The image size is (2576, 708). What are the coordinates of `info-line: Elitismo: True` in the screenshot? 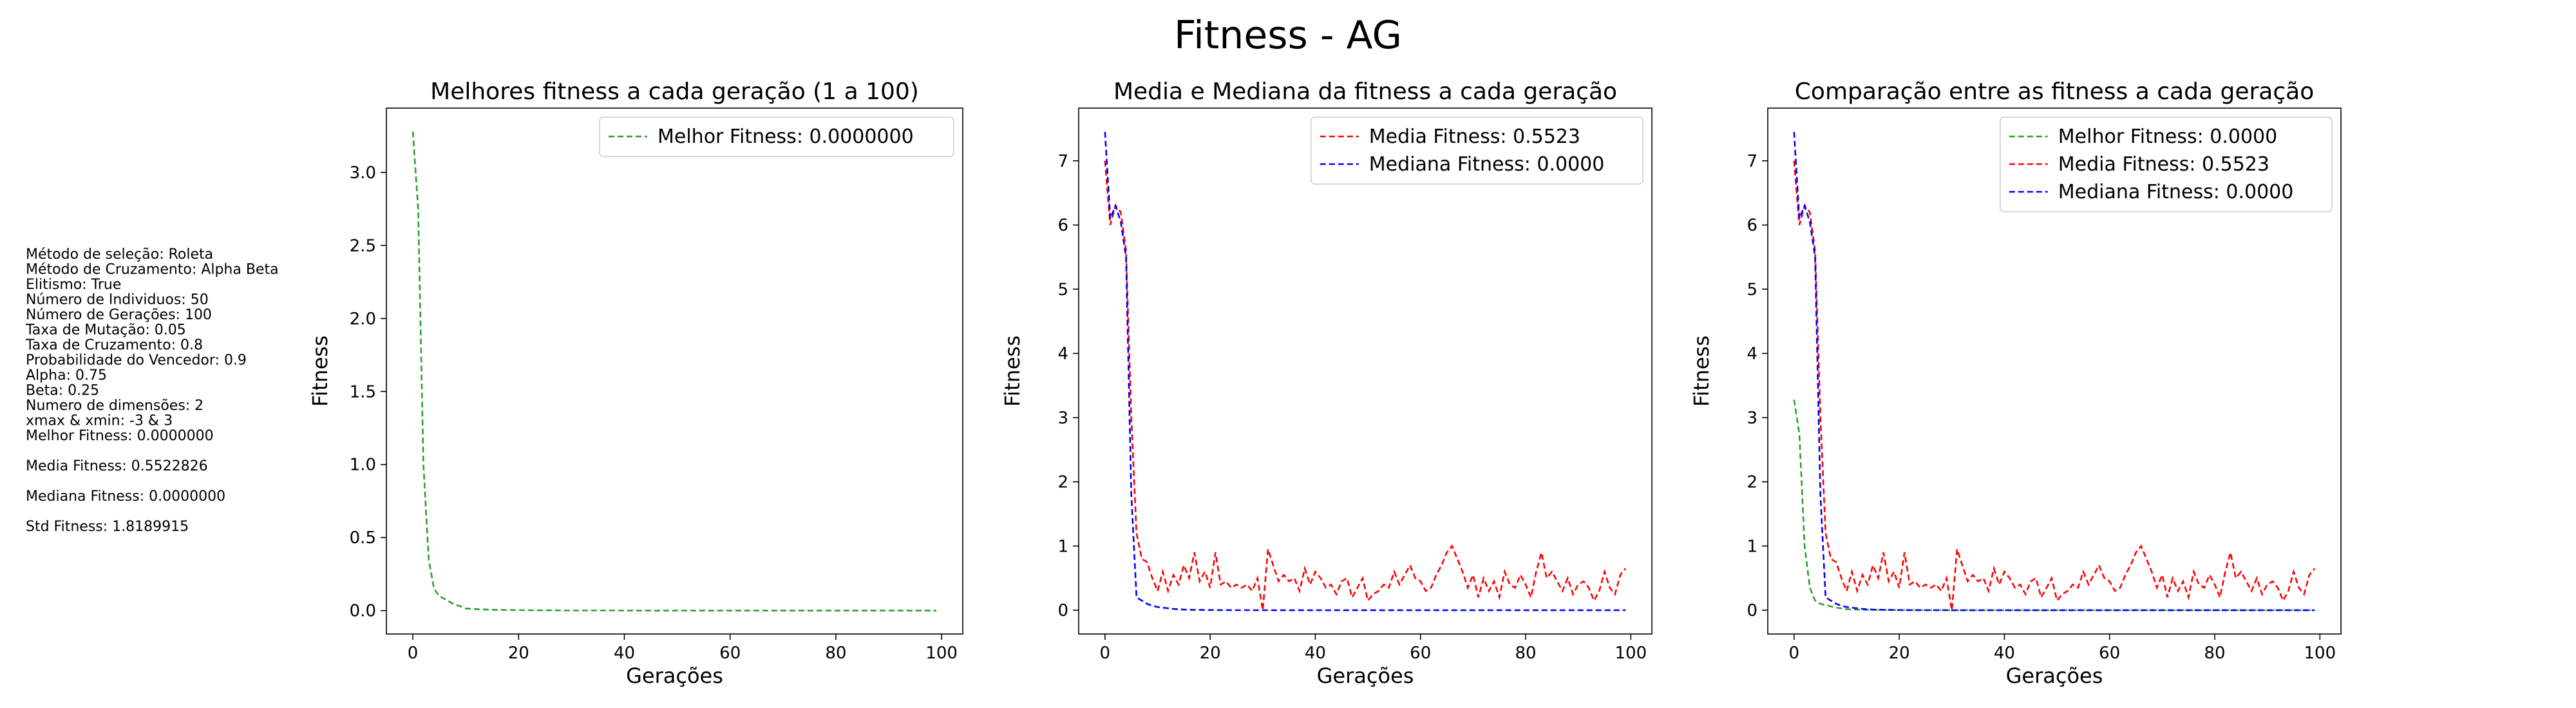 It's located at (73, 285).